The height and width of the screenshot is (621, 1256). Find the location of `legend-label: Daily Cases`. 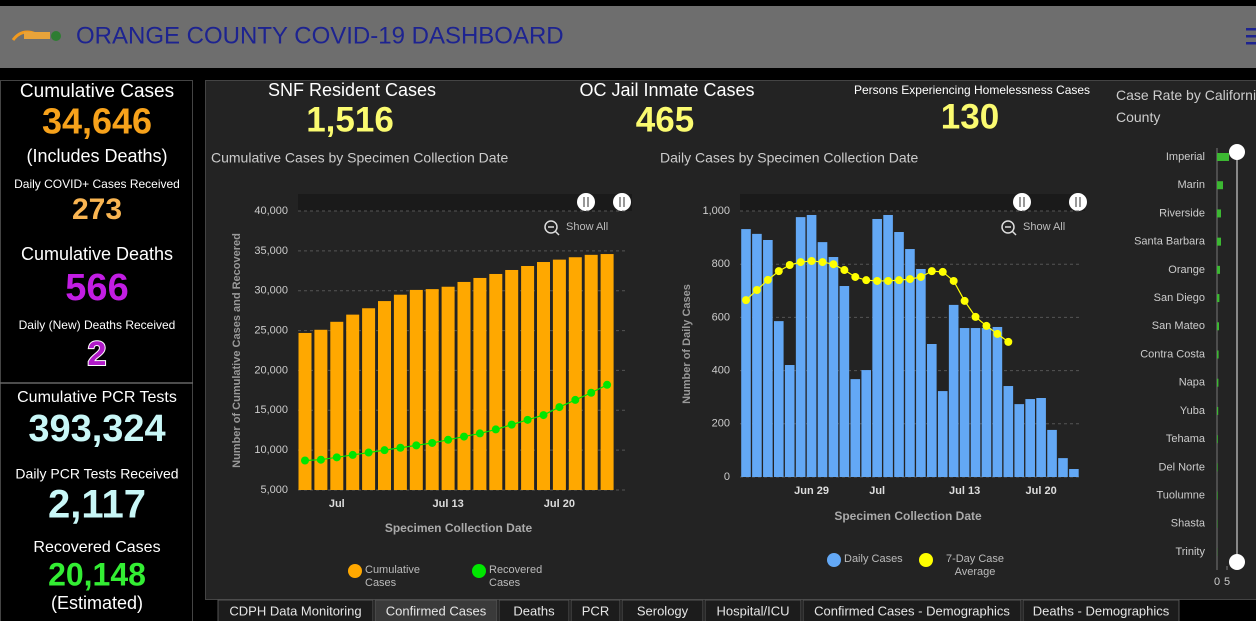

legend-label: Daily Cases is located at coordinates (873, 559).